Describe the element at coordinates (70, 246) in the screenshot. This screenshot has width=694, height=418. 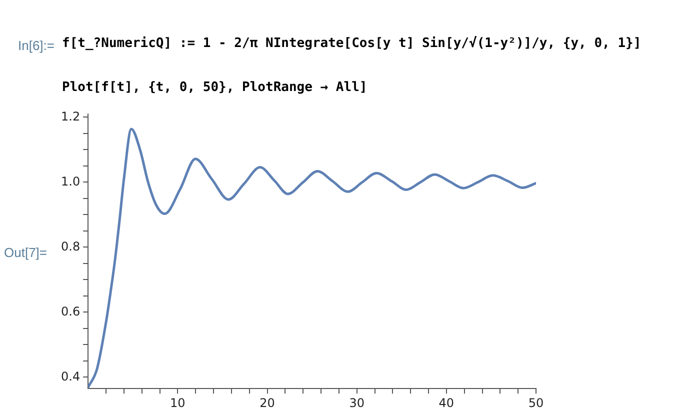
I see `y-tick-label: 0.8` at that location.